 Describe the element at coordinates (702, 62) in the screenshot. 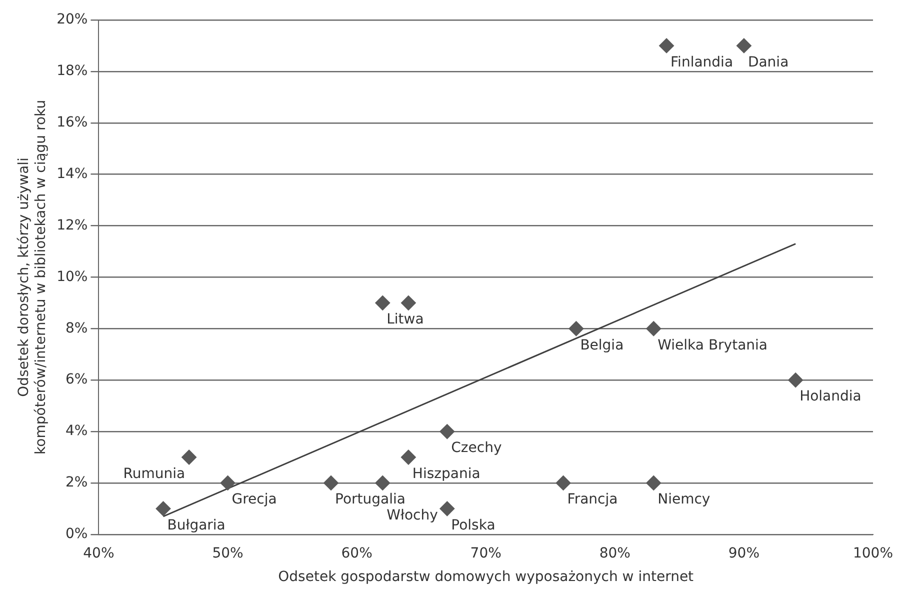

I see `annotation: Finlandia` at that location.